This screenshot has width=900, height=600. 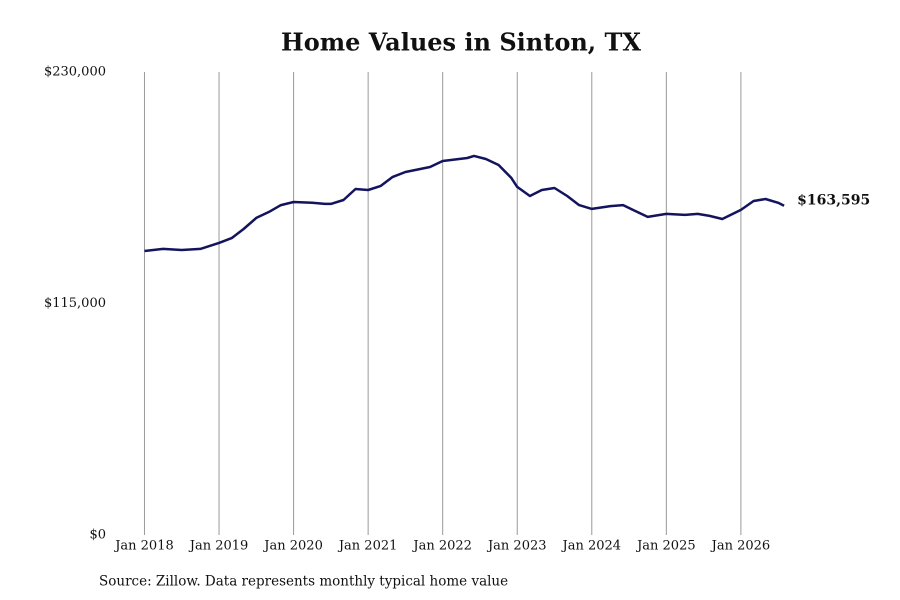 What do you see at coordinates (516, 546) in the screenshot?
I see `x-tick-label: Jan 2023` at bounding box center [516, 546].